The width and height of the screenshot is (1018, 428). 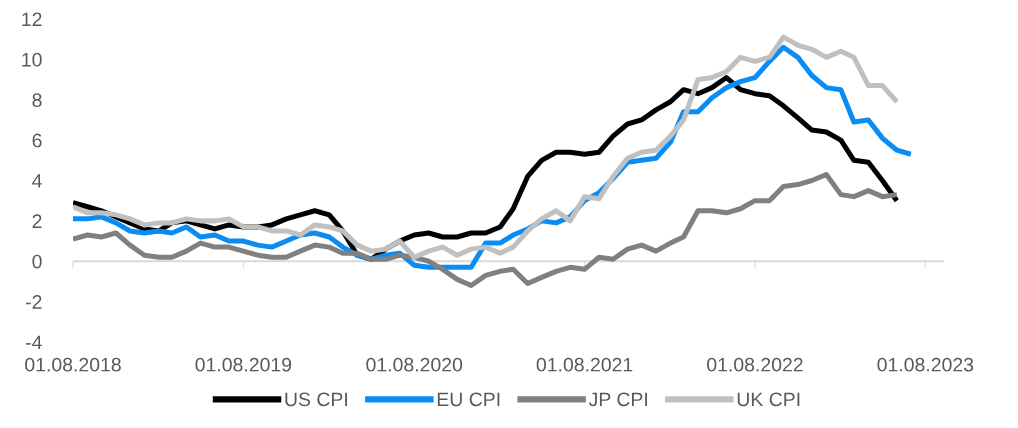 I want to click on legend-label: UK CPI, so click(x=768, y=399).